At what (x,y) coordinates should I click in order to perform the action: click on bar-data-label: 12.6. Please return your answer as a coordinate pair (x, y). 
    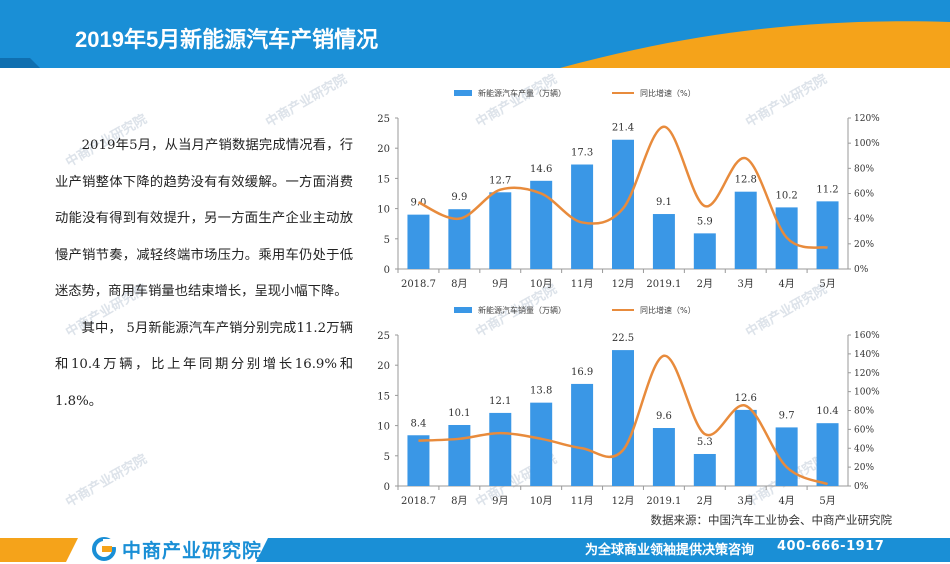
    Looking at the image, I should click on (746, 398).